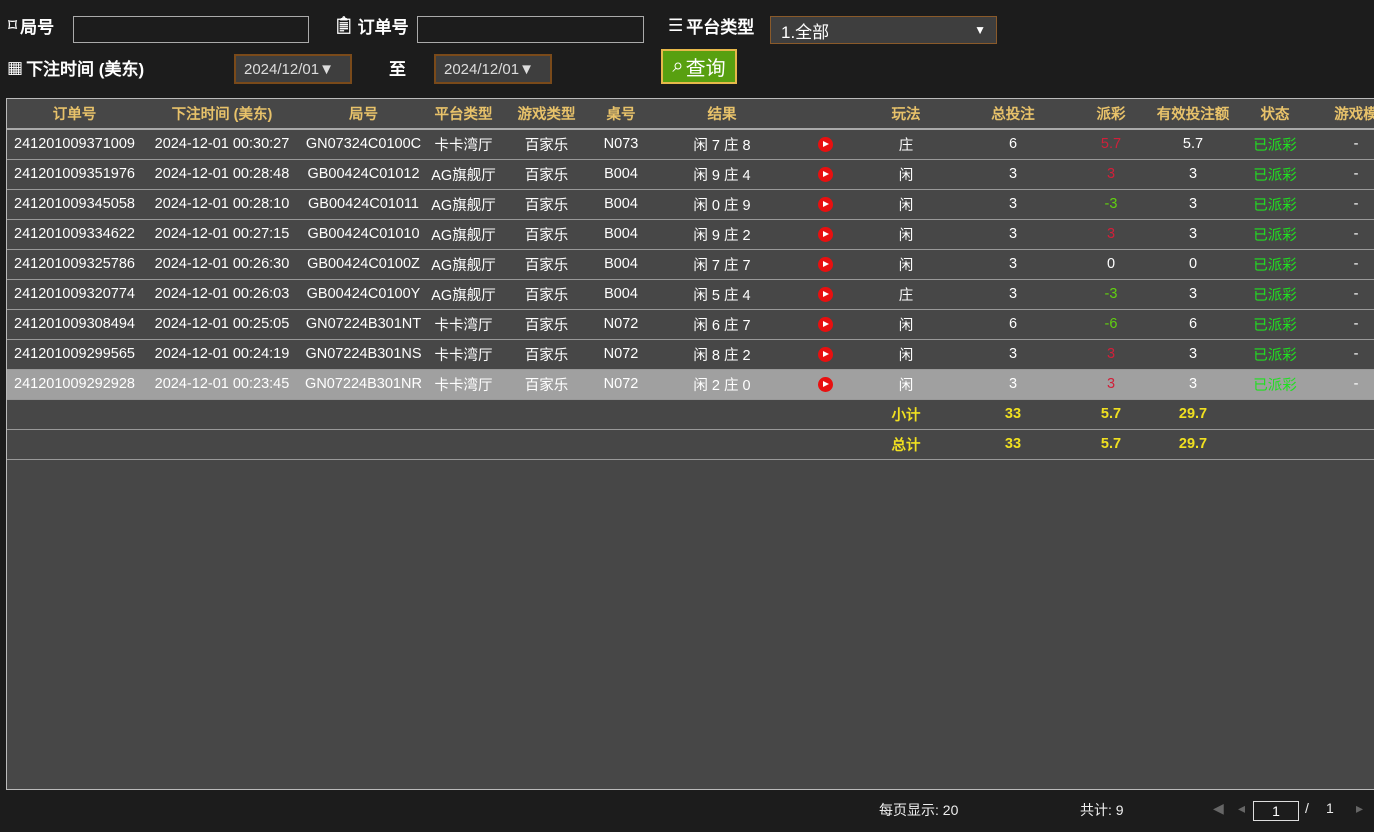  What do you see at coordinates (493, 69) in the screenshot?
I see `date-to-picker: 2024/12/01 ▼` at bounding box center [493, 69].